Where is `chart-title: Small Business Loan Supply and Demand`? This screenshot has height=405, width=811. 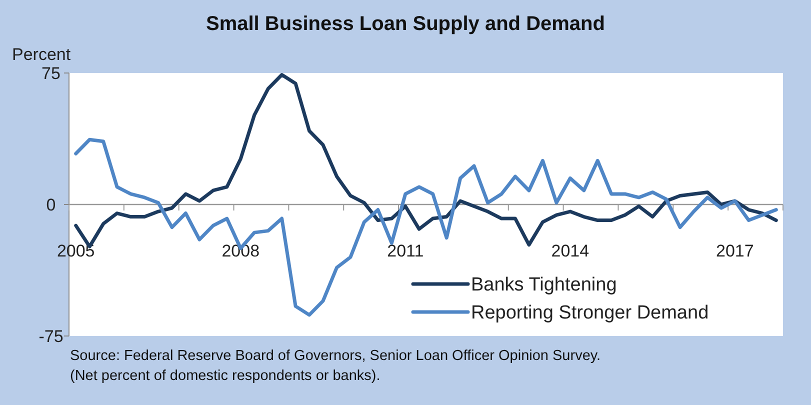
chart-title: Small Business Loan Supply and Demand is located at coordinates (405, 24).